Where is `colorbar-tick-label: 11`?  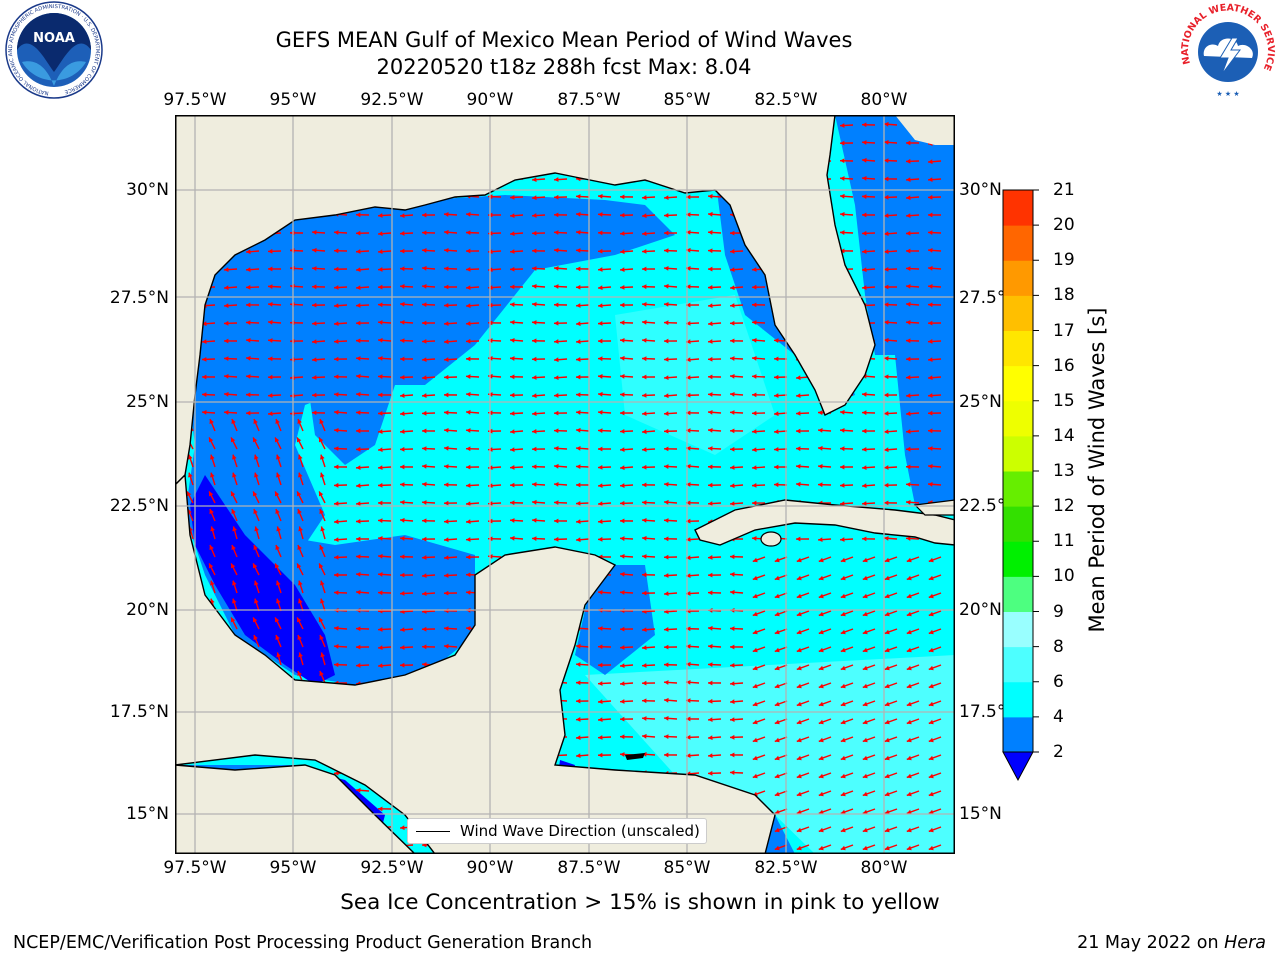 colorbar-tick-label: 11 is located at coordinates (1064, 541).